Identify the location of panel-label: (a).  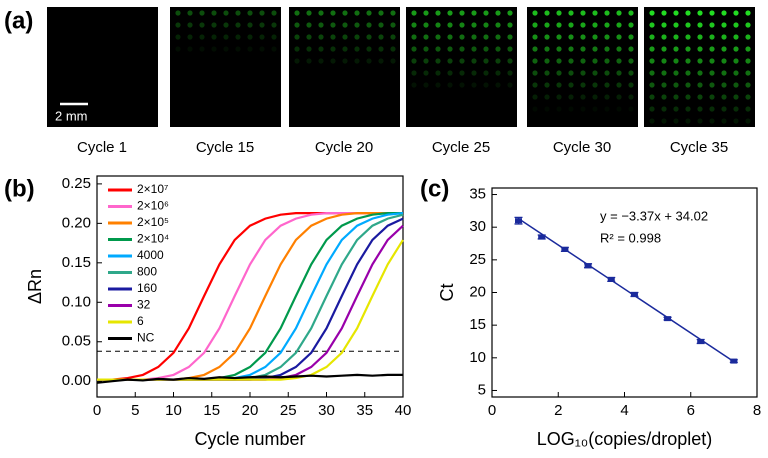
(18, 20).